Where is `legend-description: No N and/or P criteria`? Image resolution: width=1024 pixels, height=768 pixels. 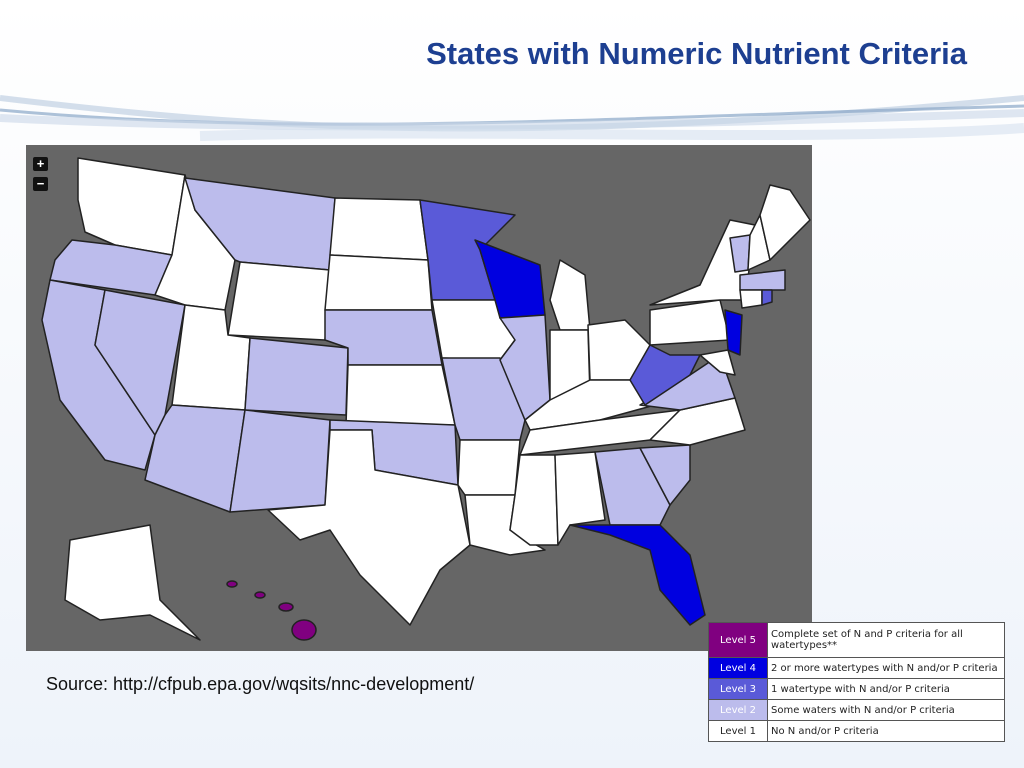 legend-description: No N and/or P criteria is located at coordinates (886, 731).